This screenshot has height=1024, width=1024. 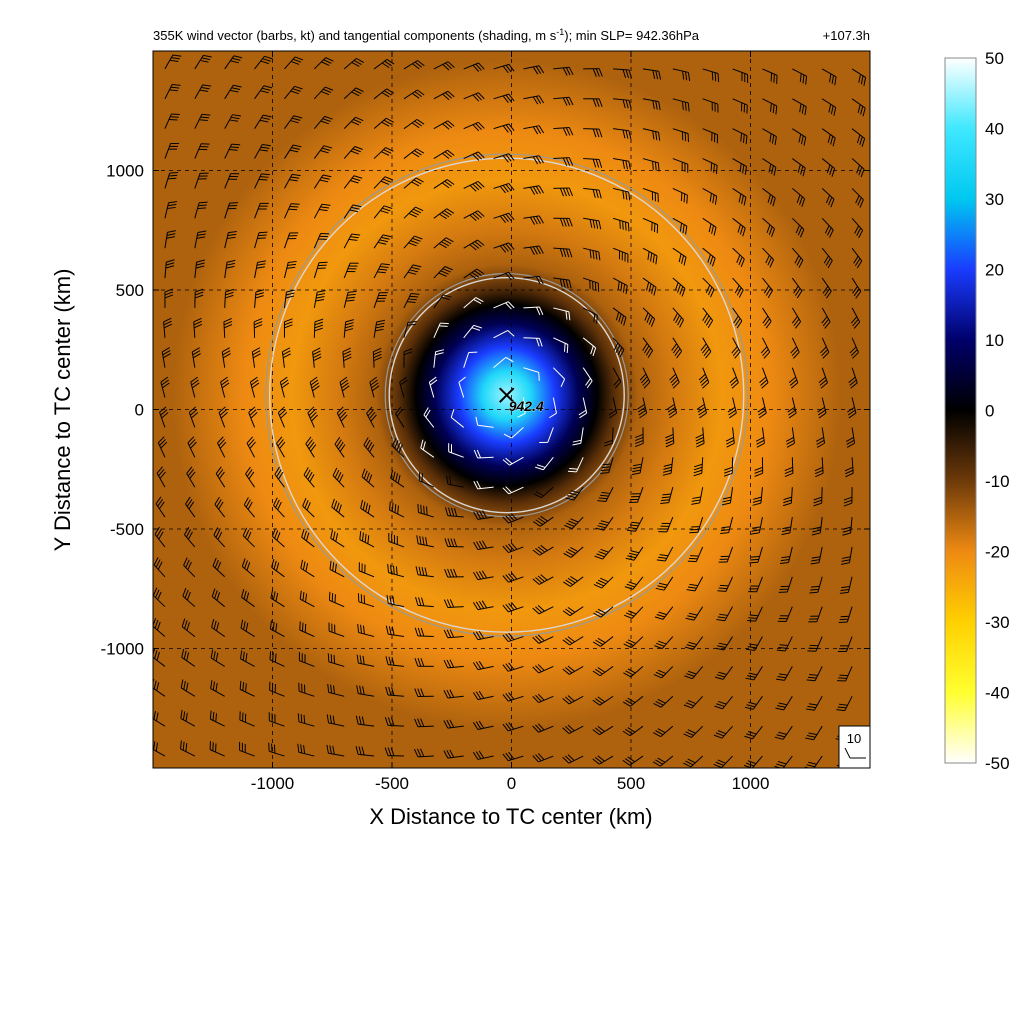 I want to click on reference-barb-value: 10, so click(x=854, y=738).